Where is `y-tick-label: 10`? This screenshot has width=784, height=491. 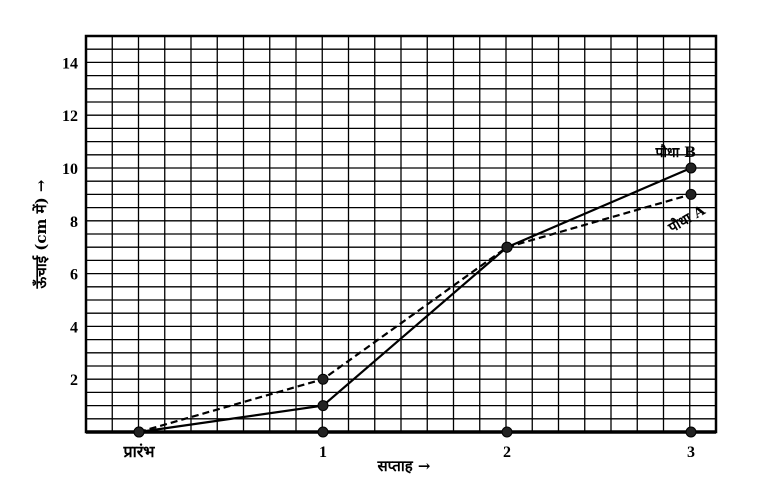 y-tick-label: 10 is located at coordinates (70, 169).